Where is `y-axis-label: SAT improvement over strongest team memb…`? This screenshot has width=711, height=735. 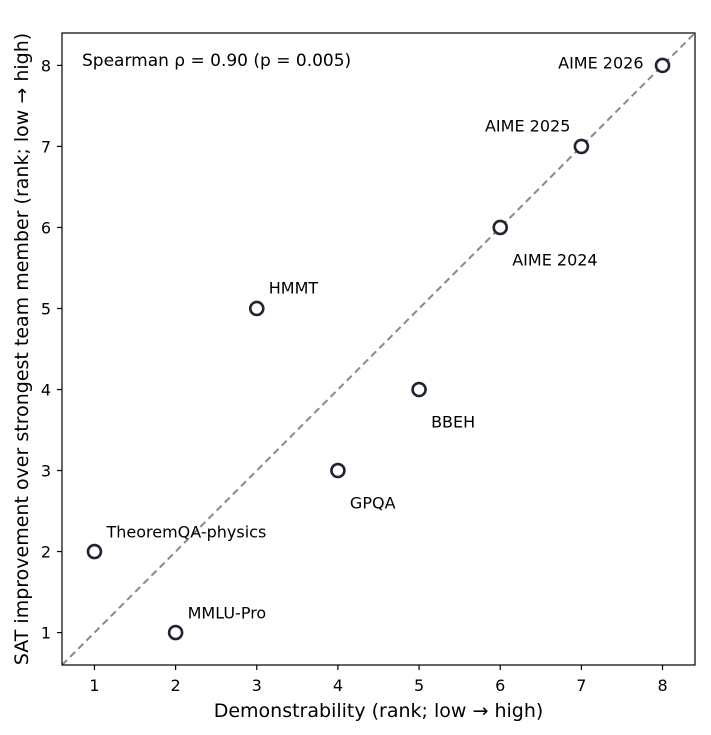
y-axis-label: SAT improvement over strongest team memb… is located at coordinates (22, 349).